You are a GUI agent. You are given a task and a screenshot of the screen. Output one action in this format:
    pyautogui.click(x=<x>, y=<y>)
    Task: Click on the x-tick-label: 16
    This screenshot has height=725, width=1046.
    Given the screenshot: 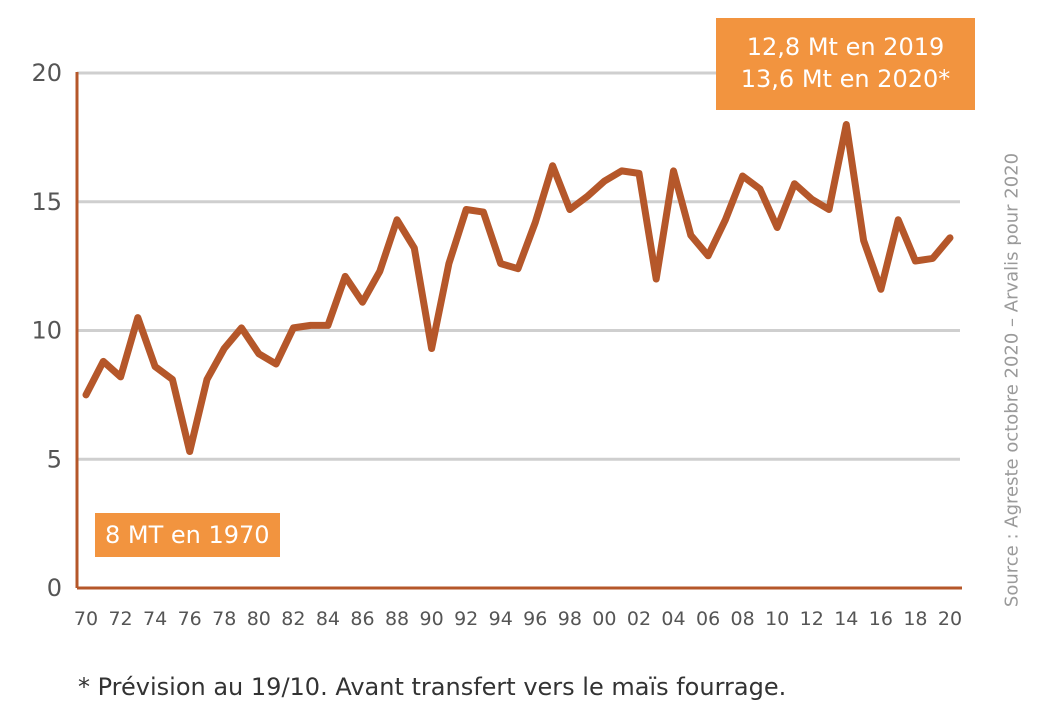 What is the action you would take?
    pyautogui.click(x=881, y=619)
    